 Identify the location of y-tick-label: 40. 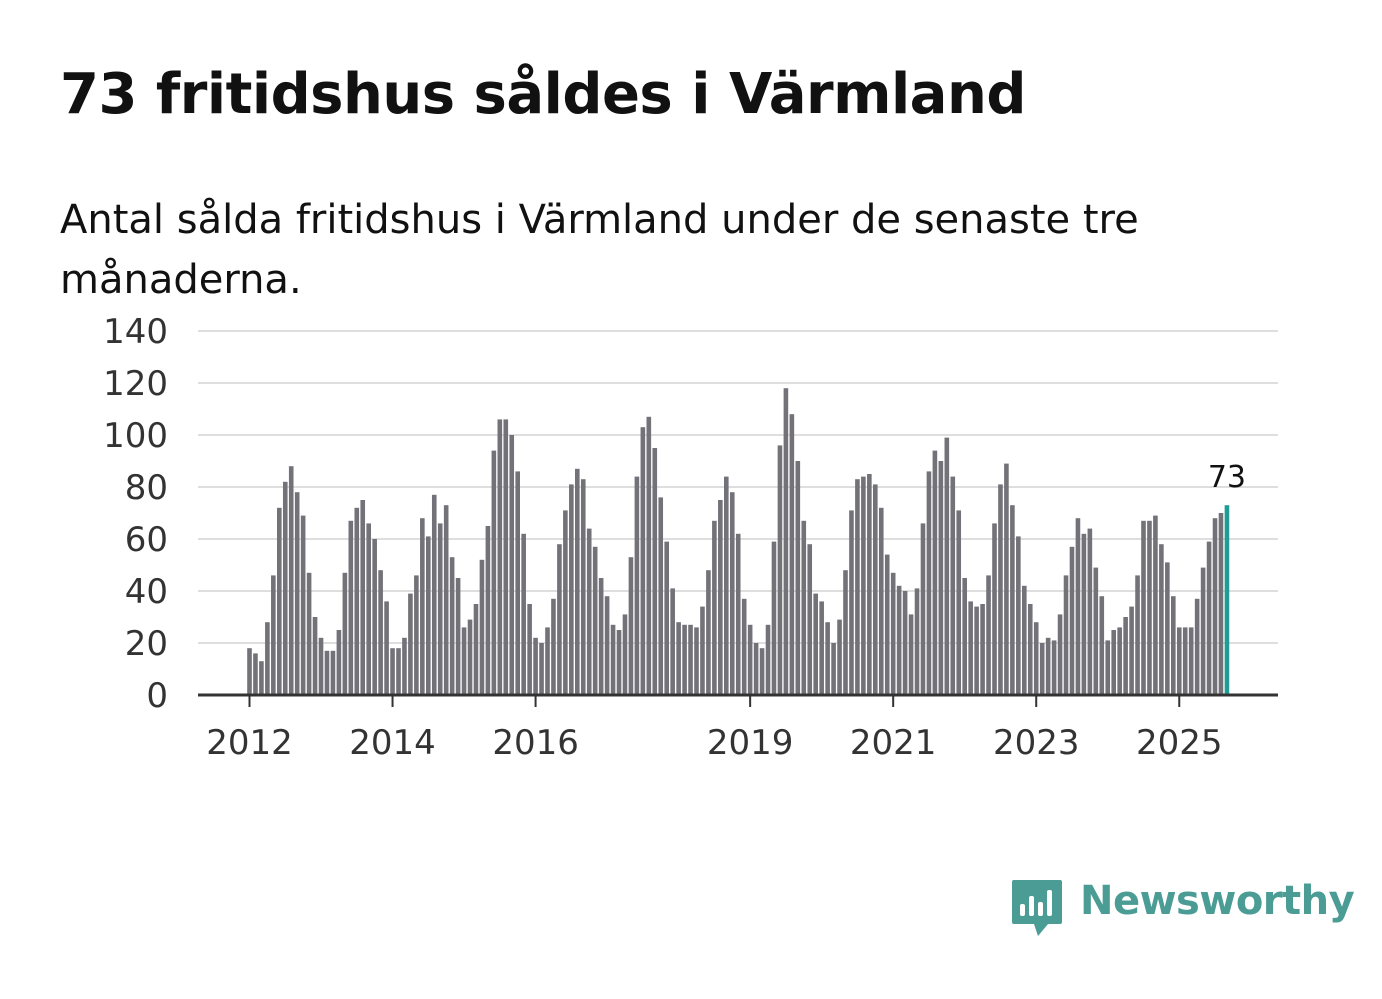
(146, 592).